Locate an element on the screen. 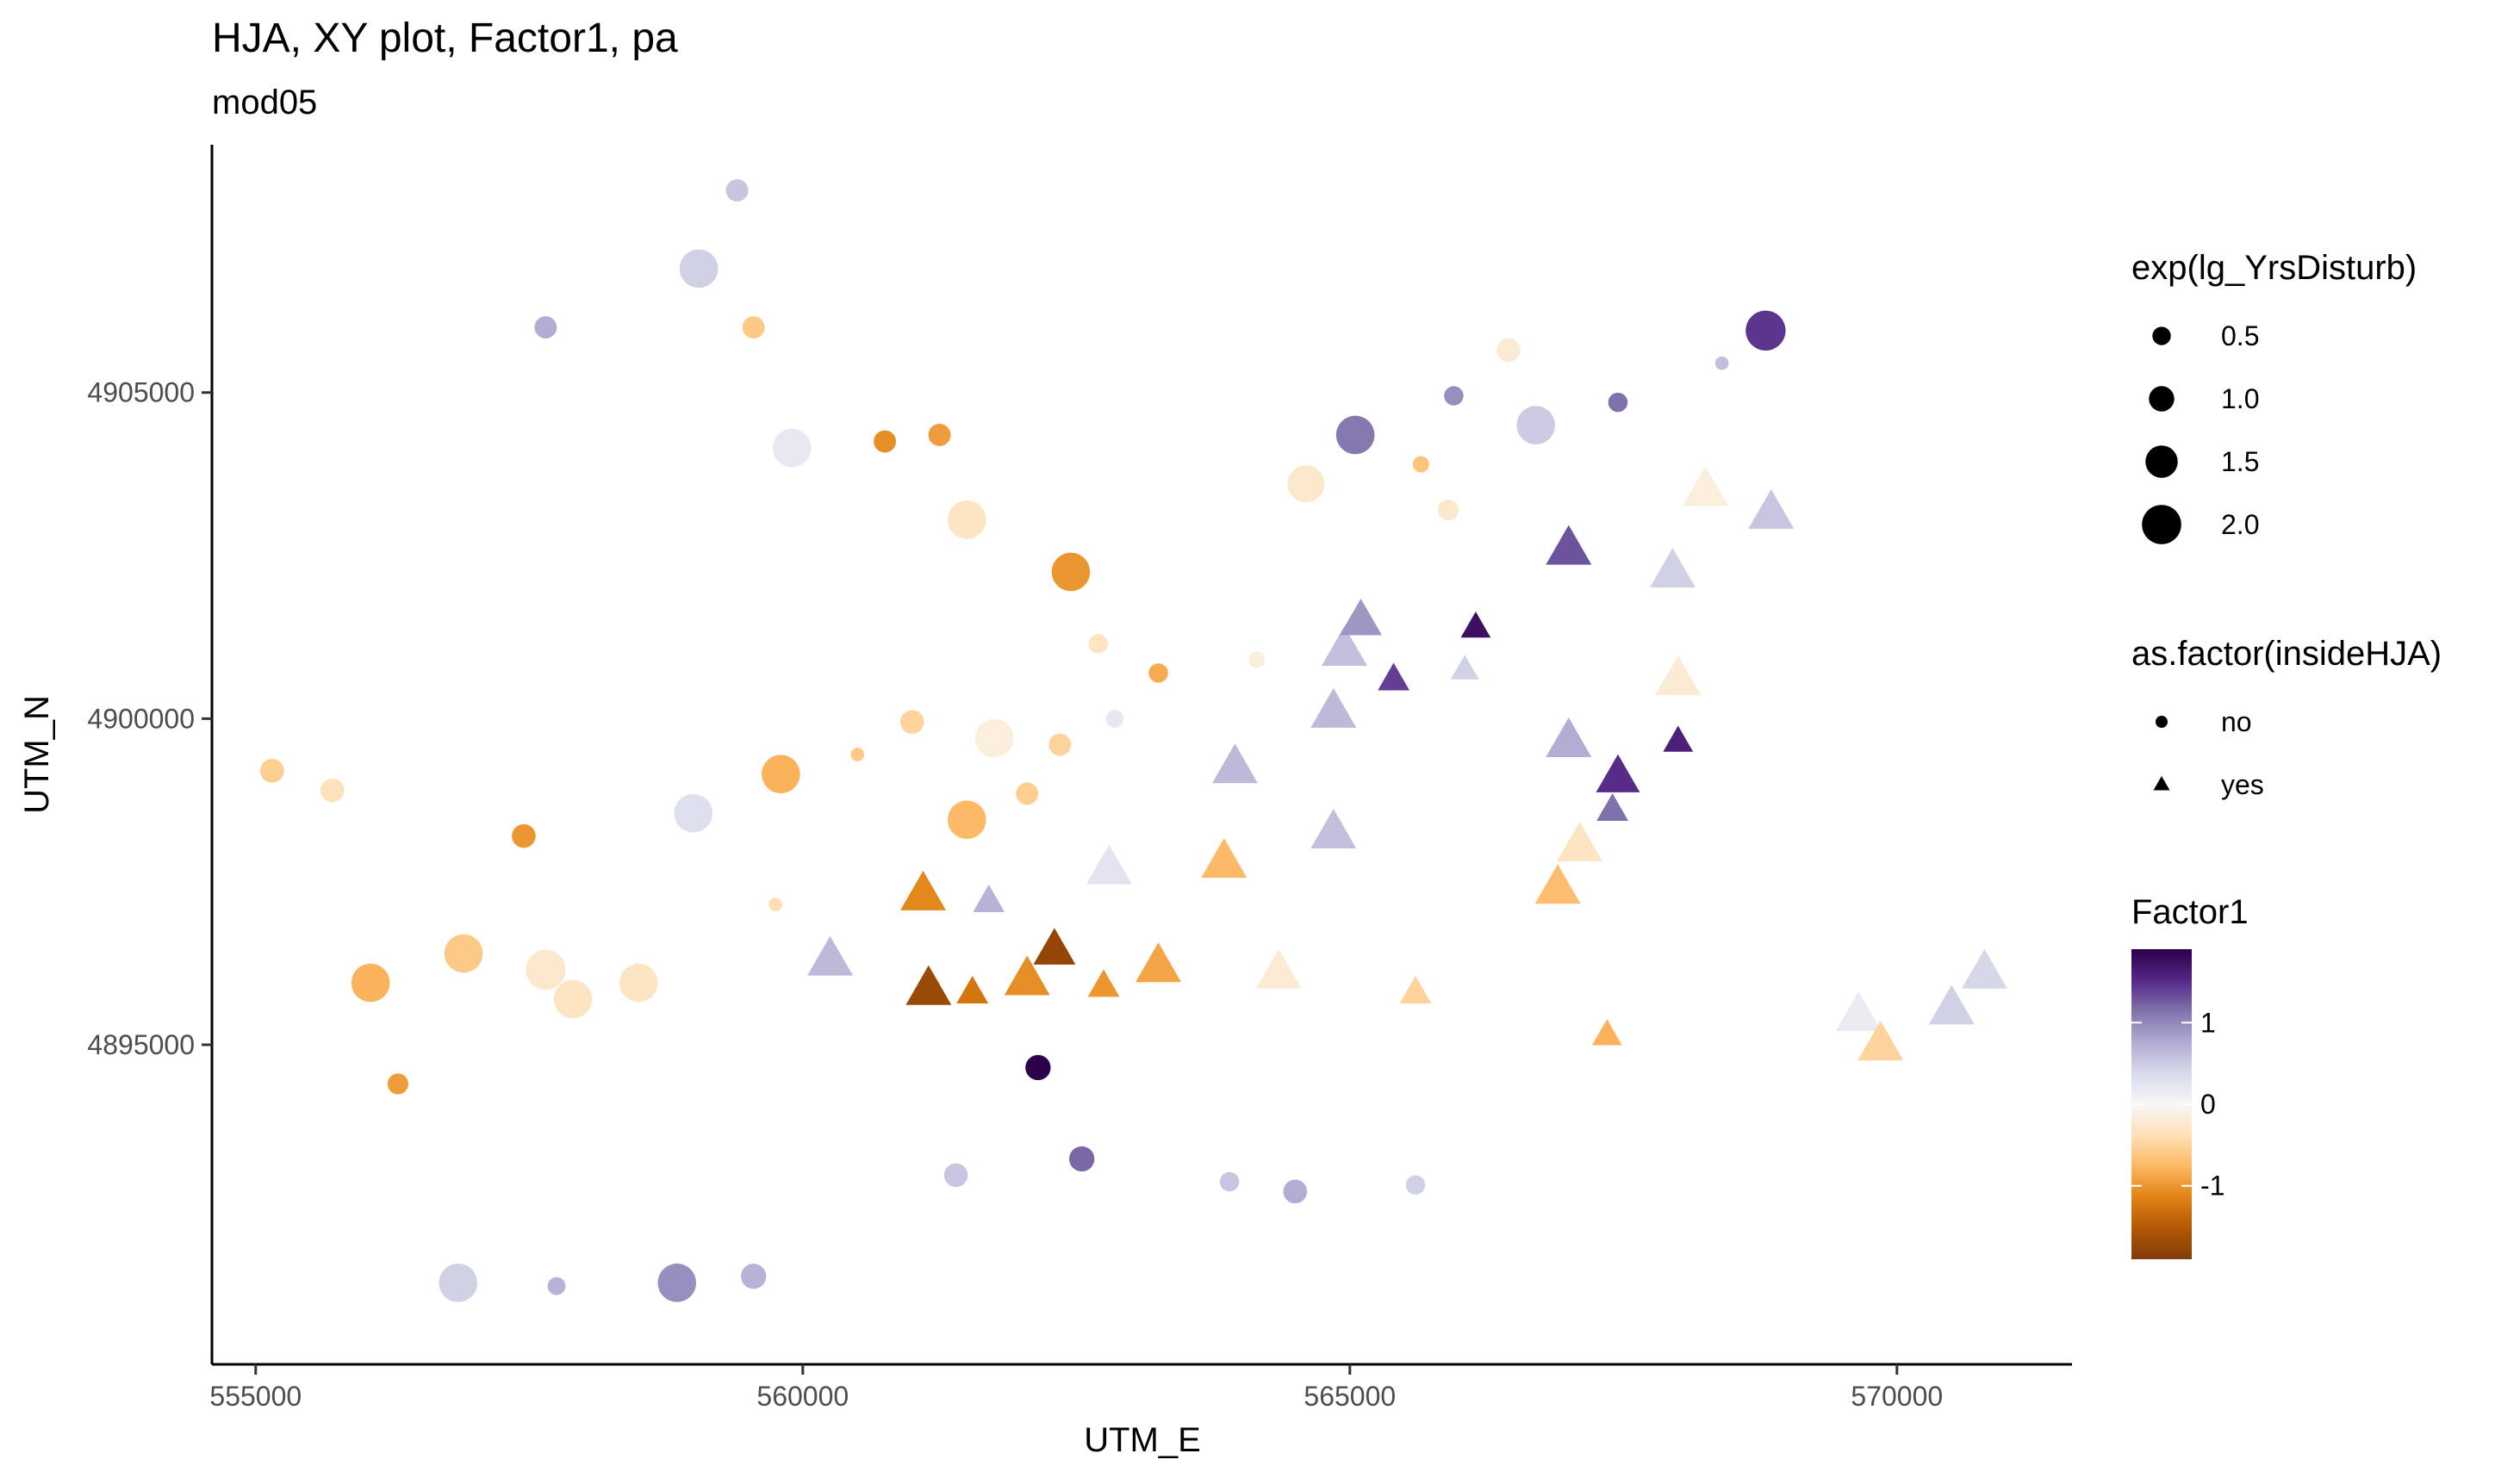  shape-legend-items: no yes is located at coordinates (2208, 753).